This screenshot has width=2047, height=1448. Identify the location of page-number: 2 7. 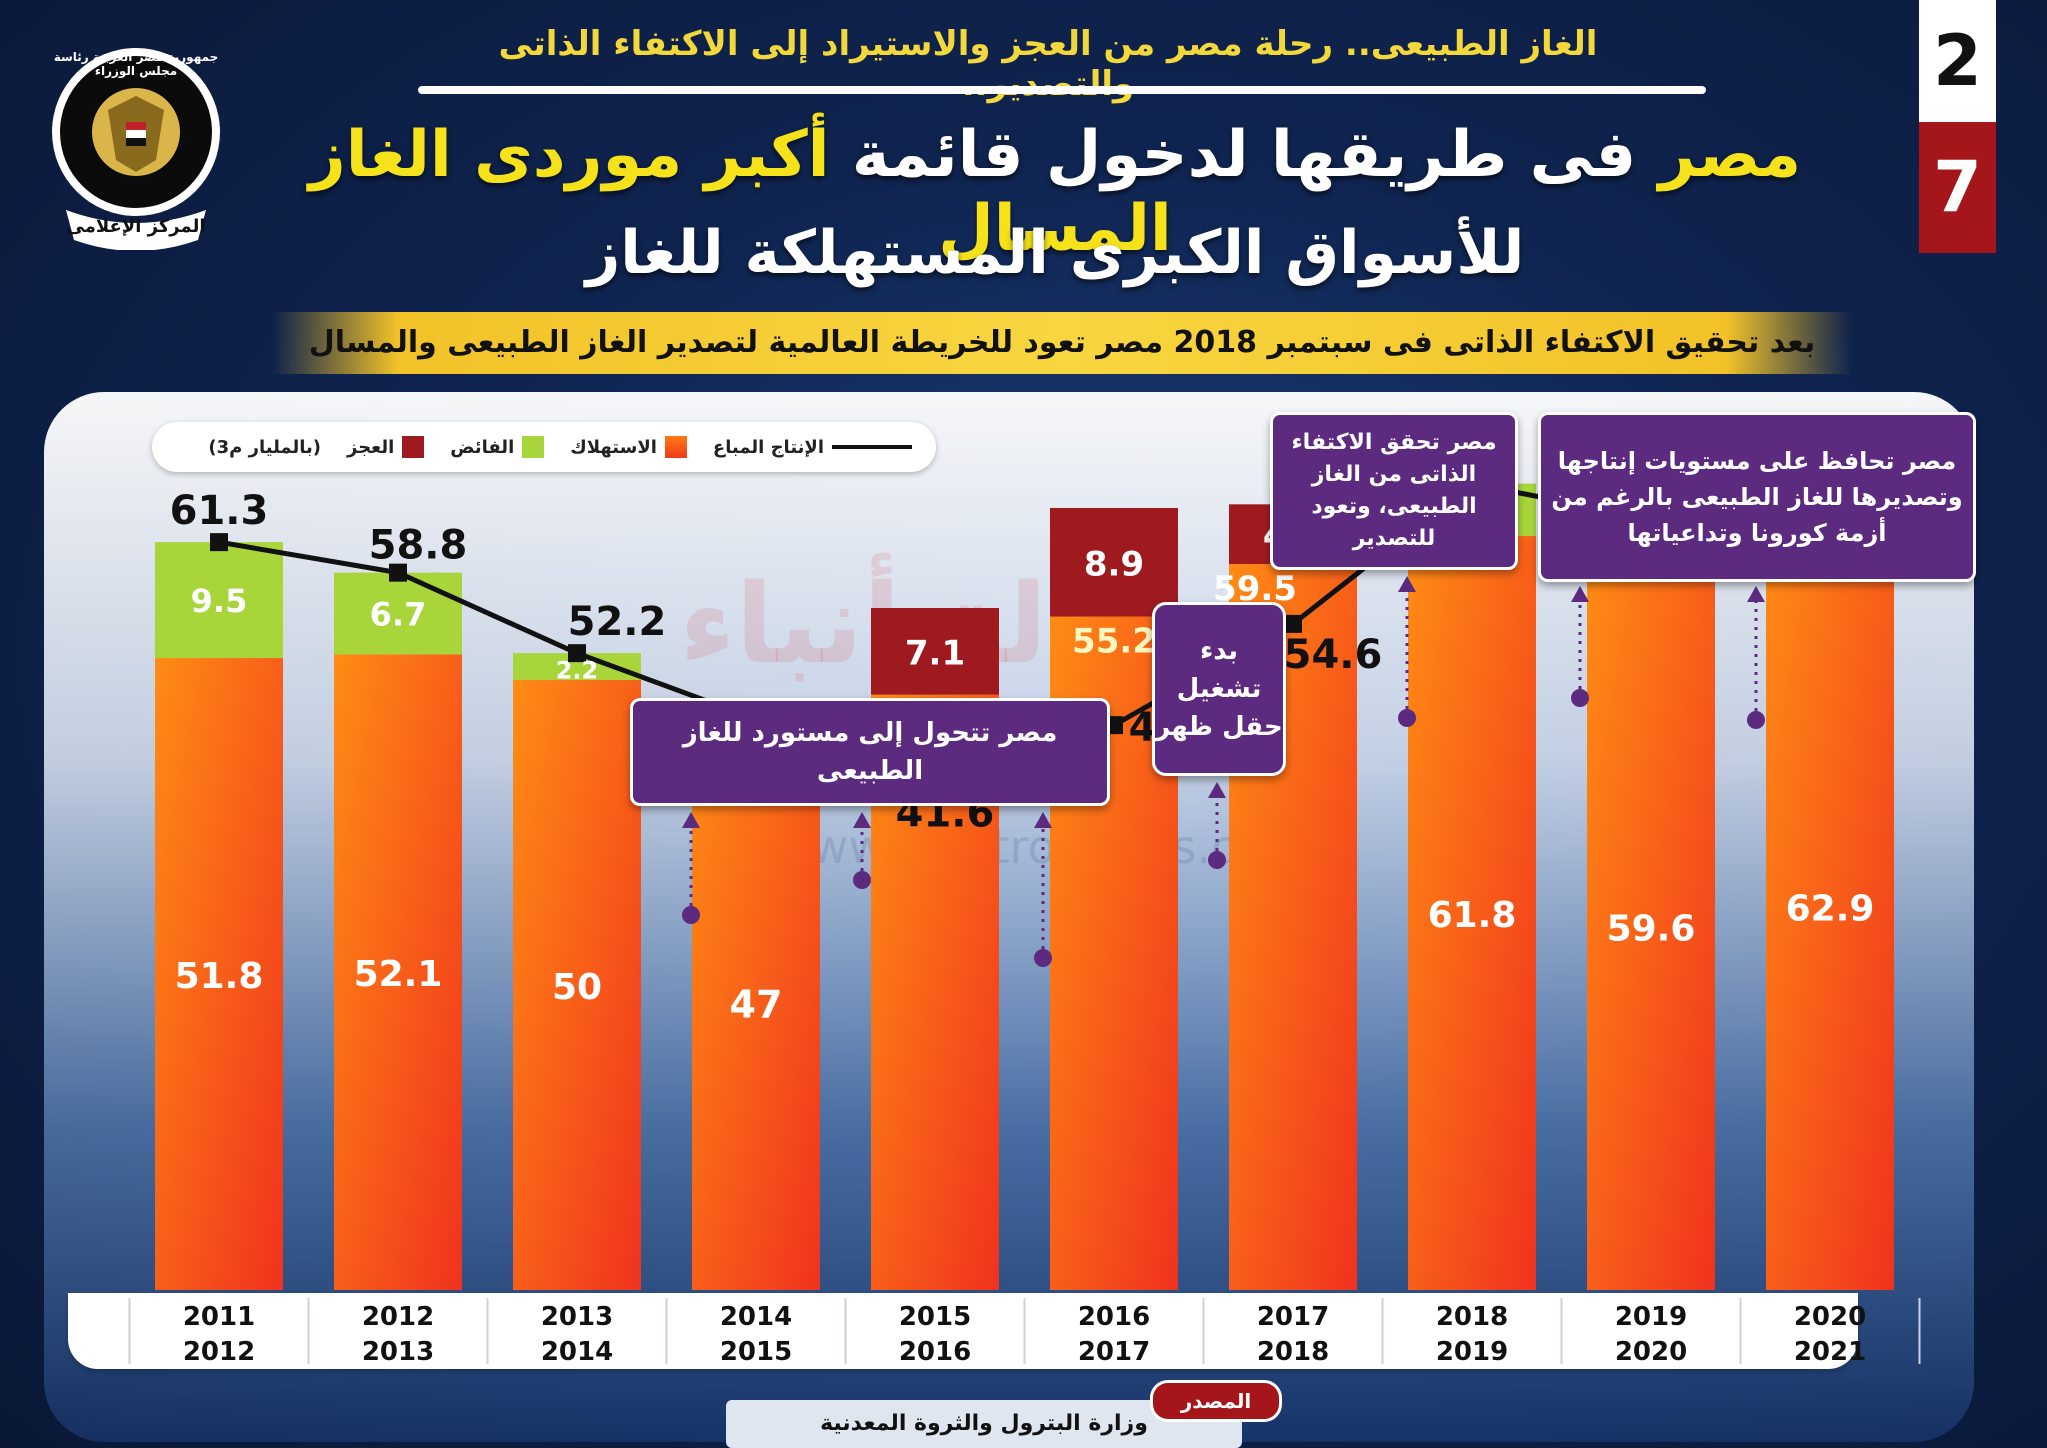
(1957, 126).